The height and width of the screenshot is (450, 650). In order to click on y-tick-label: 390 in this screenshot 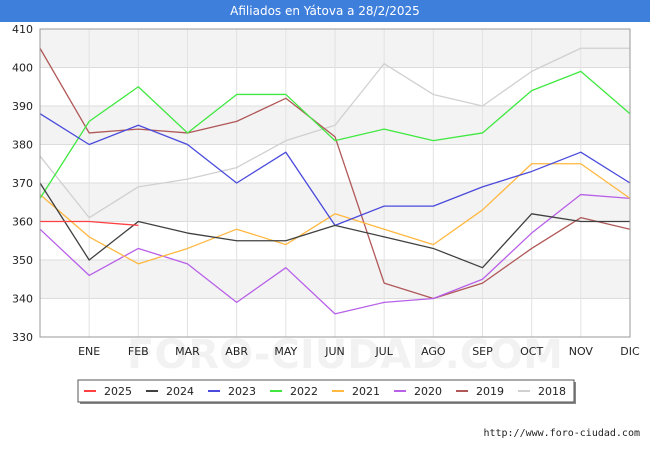, I will do `click(22, 106)`.